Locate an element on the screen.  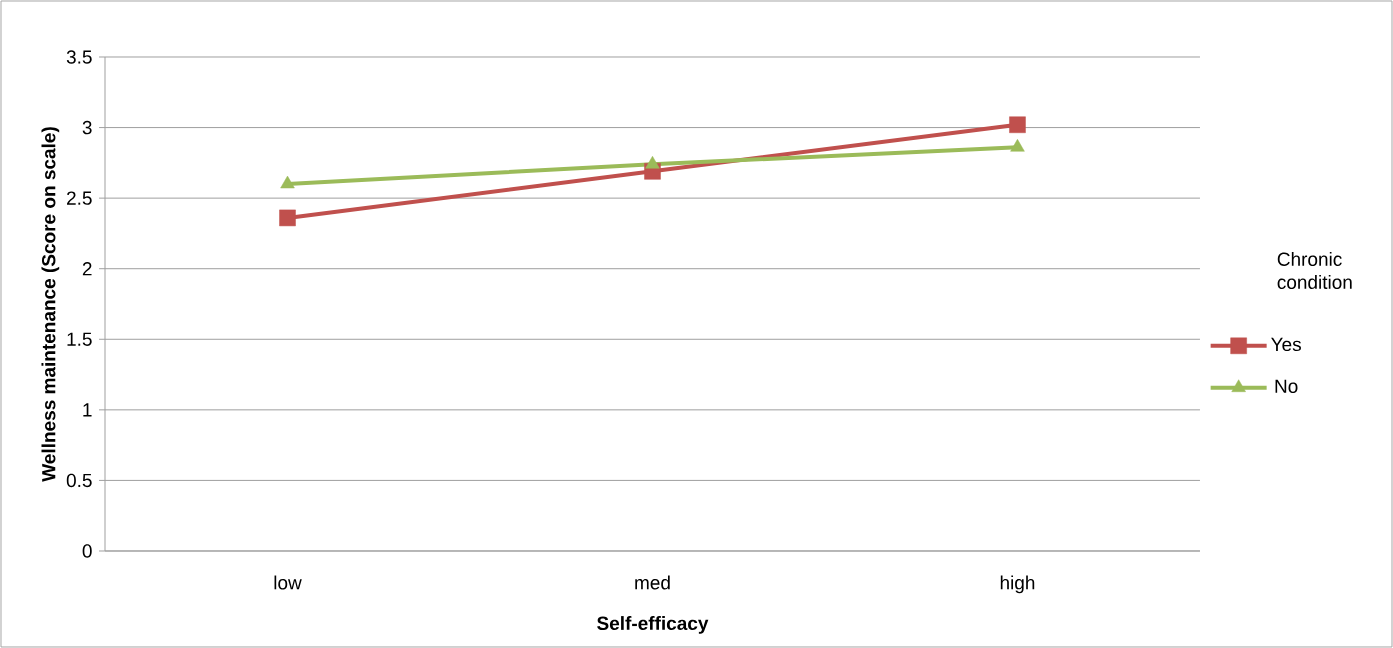
y-tick-label: 3.5 is located at coordinates (79, 57).